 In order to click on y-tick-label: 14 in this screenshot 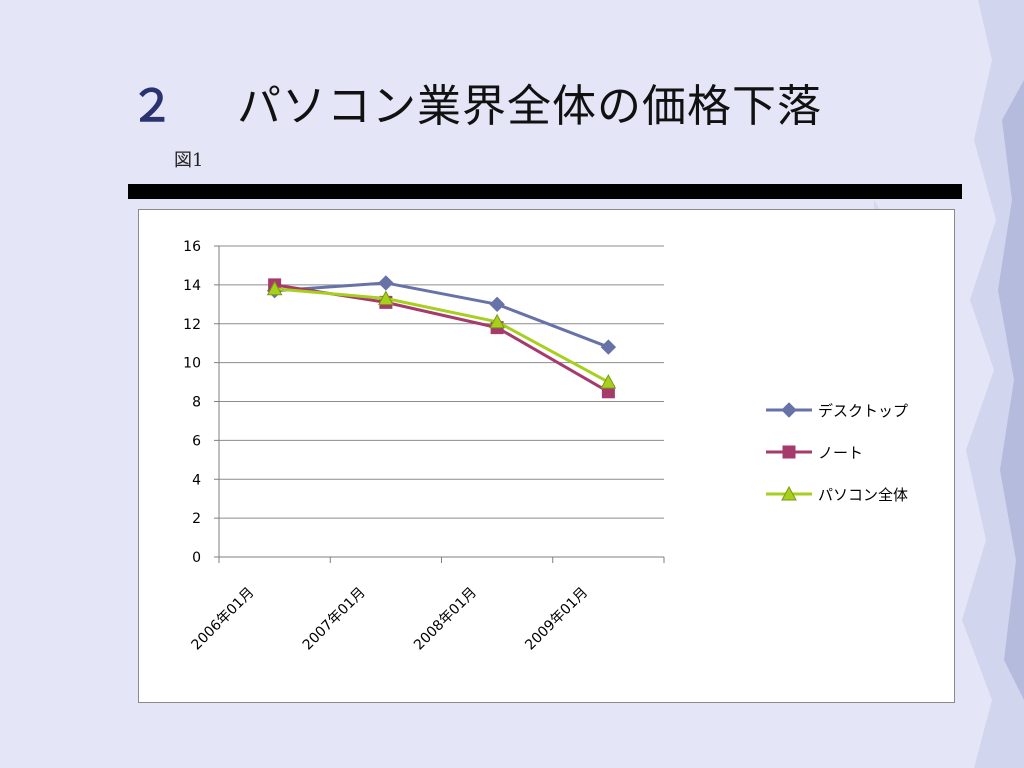, I will do `click(192, 286)`.